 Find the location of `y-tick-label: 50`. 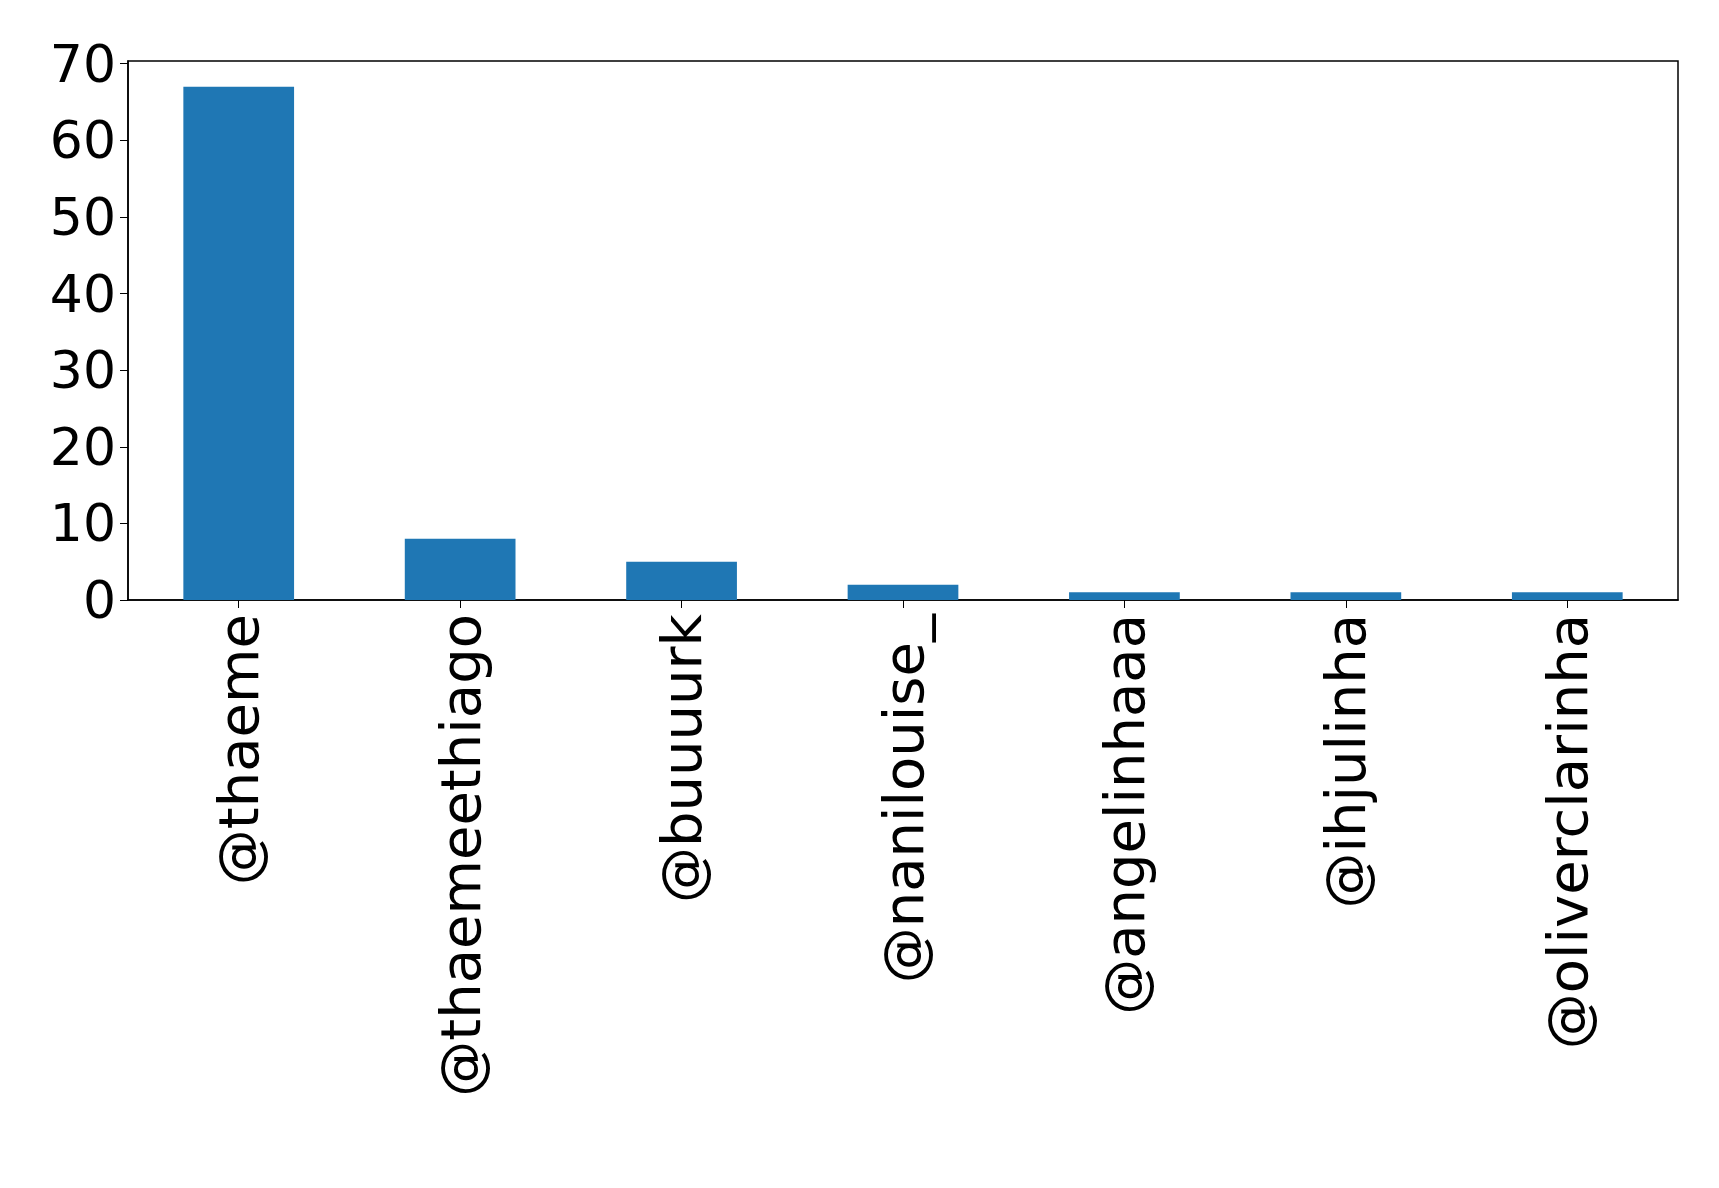

y-tick-label: 50 is located at coordinates (82, 216).